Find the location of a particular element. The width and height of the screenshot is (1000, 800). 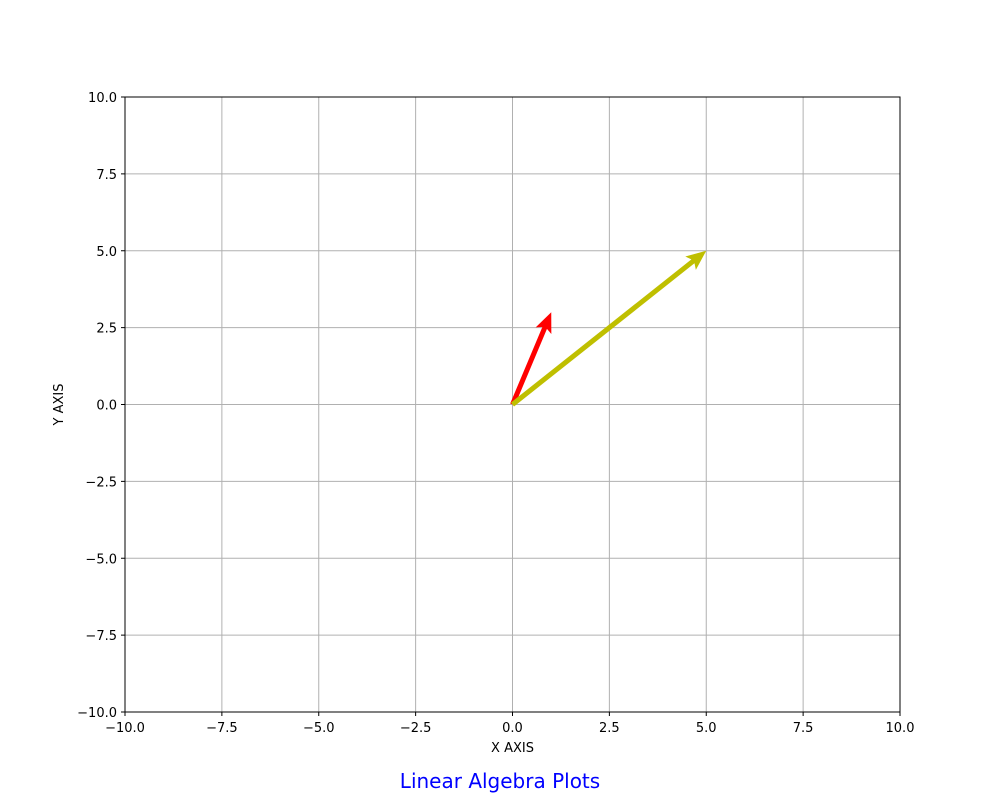

x-tick-label: 2.5 is located at coordinates (609, 728).